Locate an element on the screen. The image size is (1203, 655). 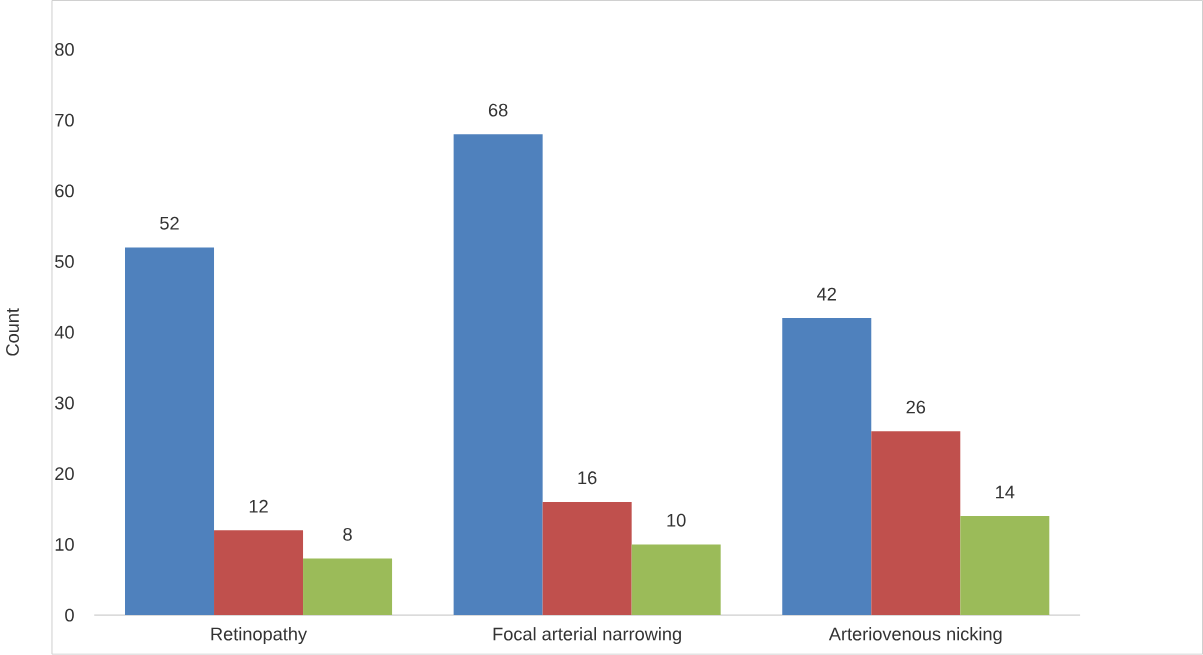
x-tick-label: Arteriovenous nicking is located at coordinates (915, 636).